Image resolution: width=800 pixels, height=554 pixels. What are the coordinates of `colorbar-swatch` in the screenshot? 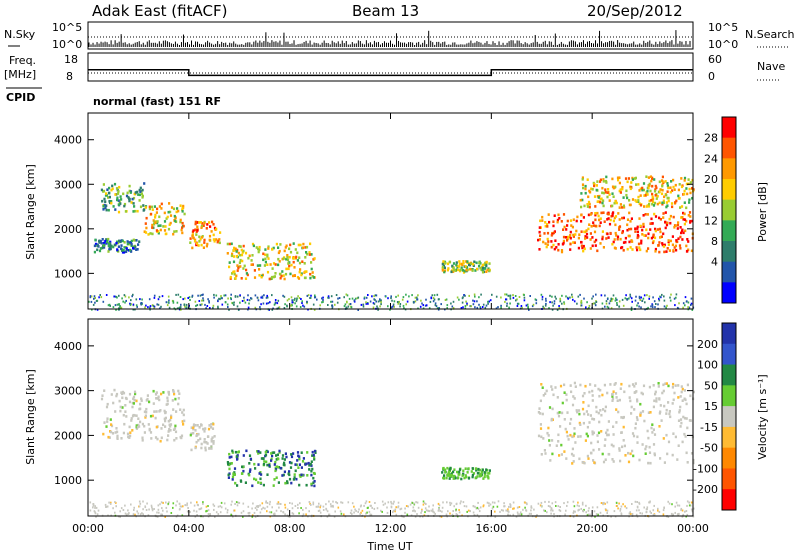 It's located at (729, 417).